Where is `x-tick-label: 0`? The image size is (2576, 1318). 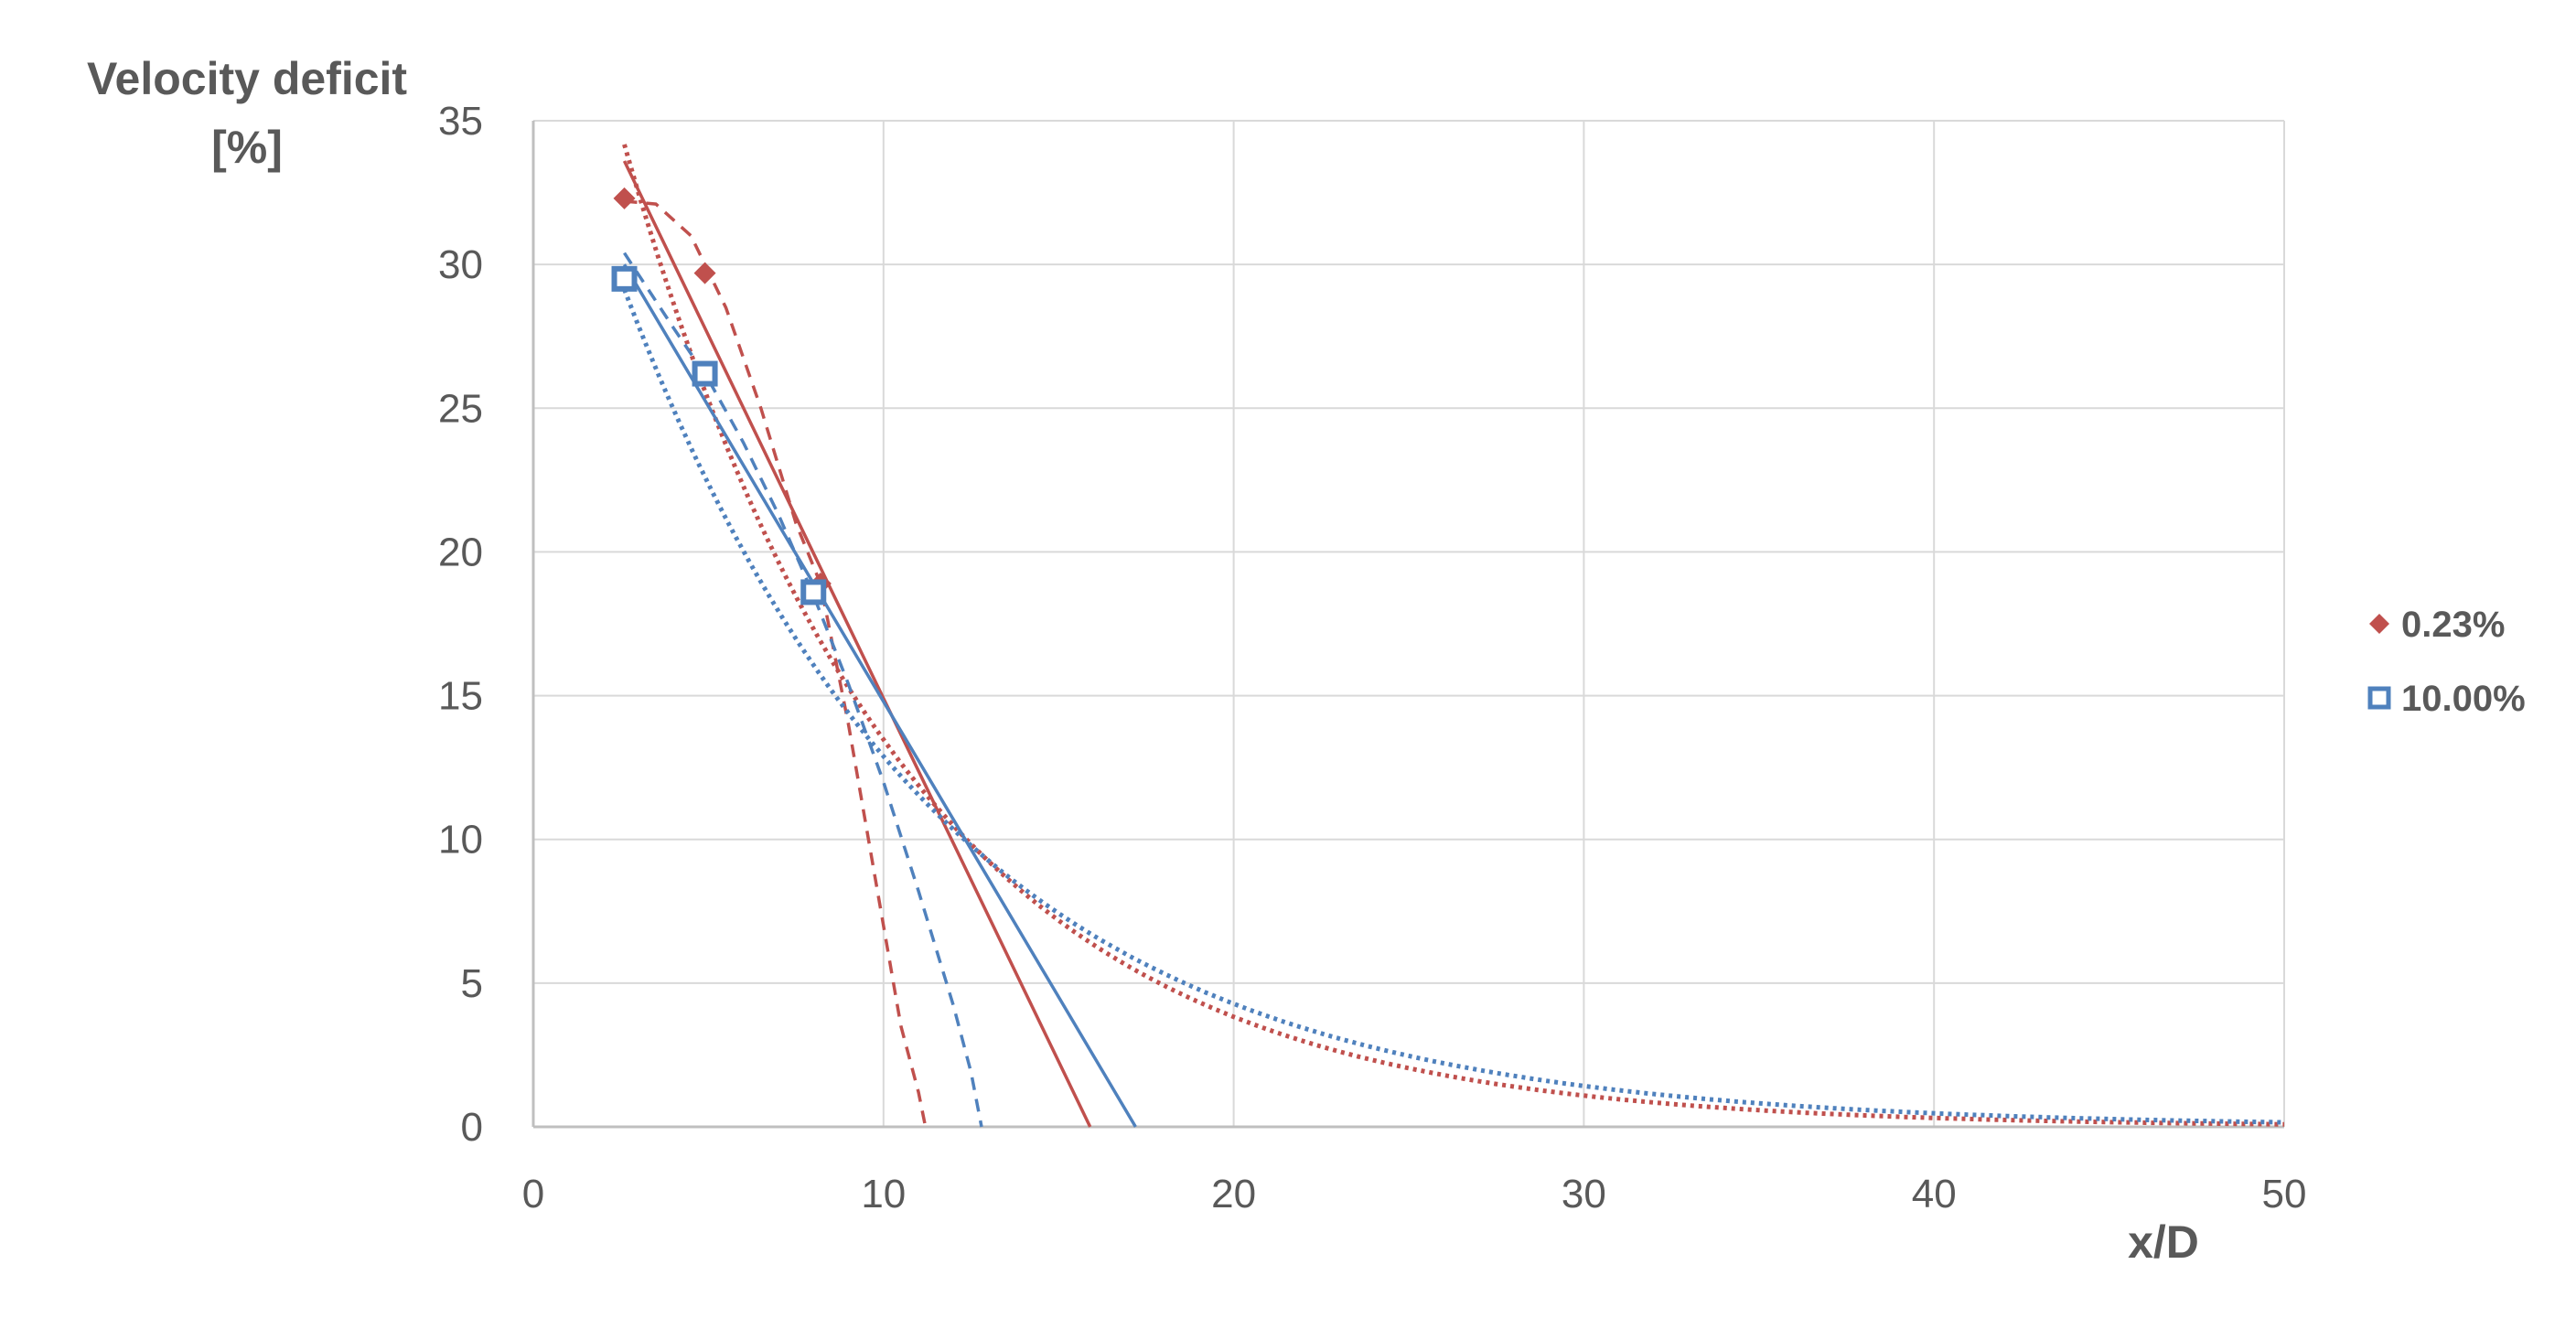
x-tick-label: 0 is located at coordinates (533, 1194).